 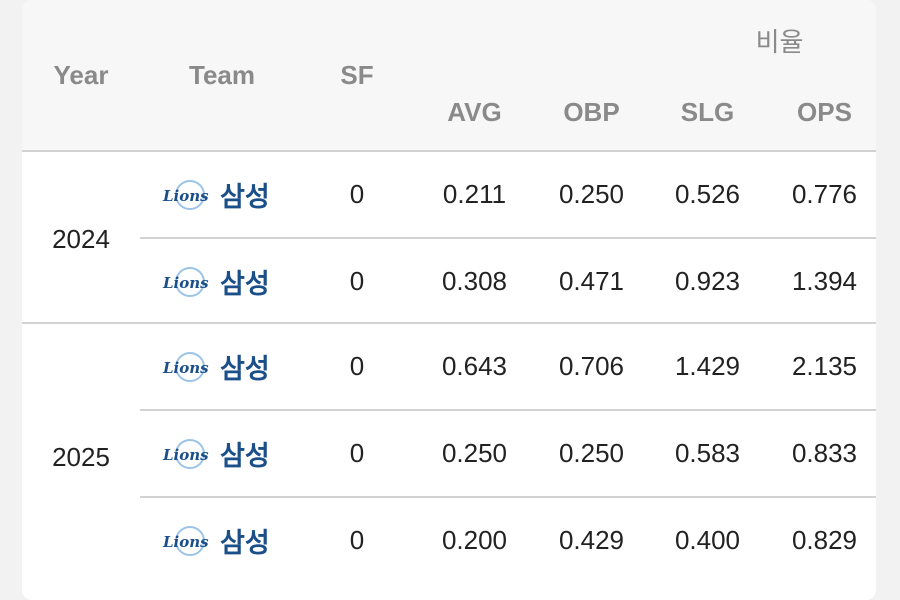 I want to click on year-cell: 2024, so click(x=81, y=239).